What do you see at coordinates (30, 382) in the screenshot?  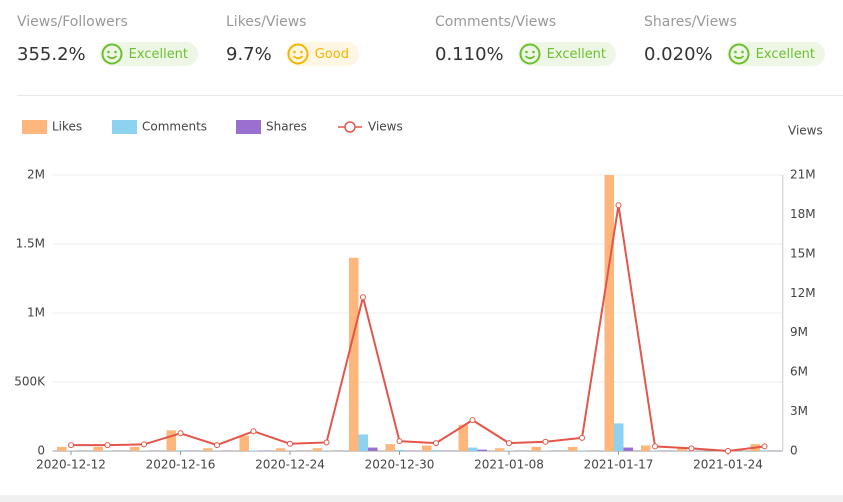 I see `y-tick-label: 500K` at bounding box center [30, 382].